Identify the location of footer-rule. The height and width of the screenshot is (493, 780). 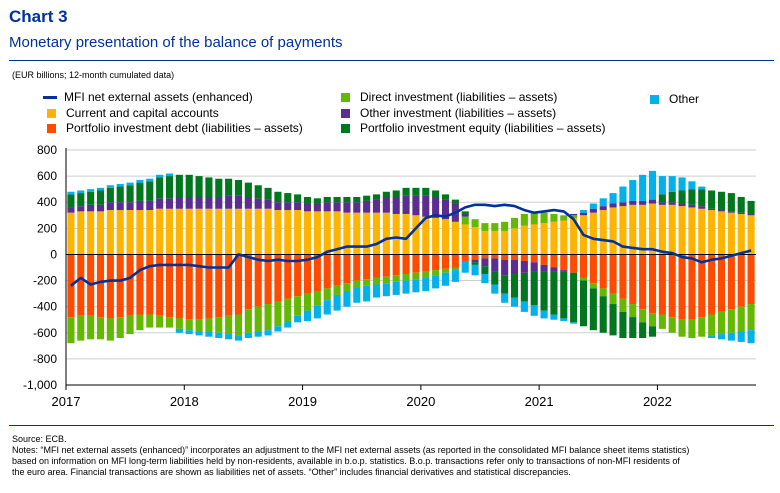
(391, 425).